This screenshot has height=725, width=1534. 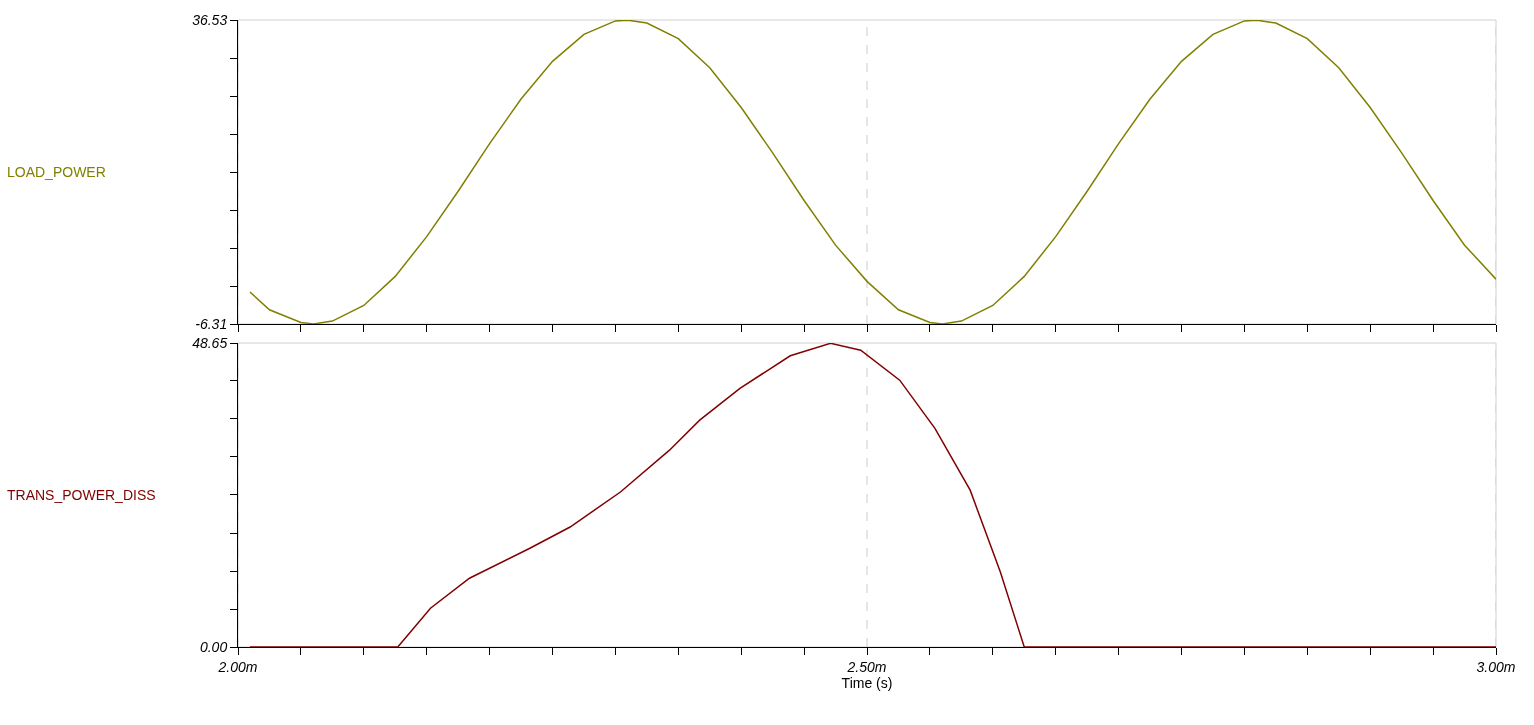 What do you see at coordinates (866, 666) in the screenshot?
I see `x-tick-label: 2.50m` at bounding box center [866, 666].